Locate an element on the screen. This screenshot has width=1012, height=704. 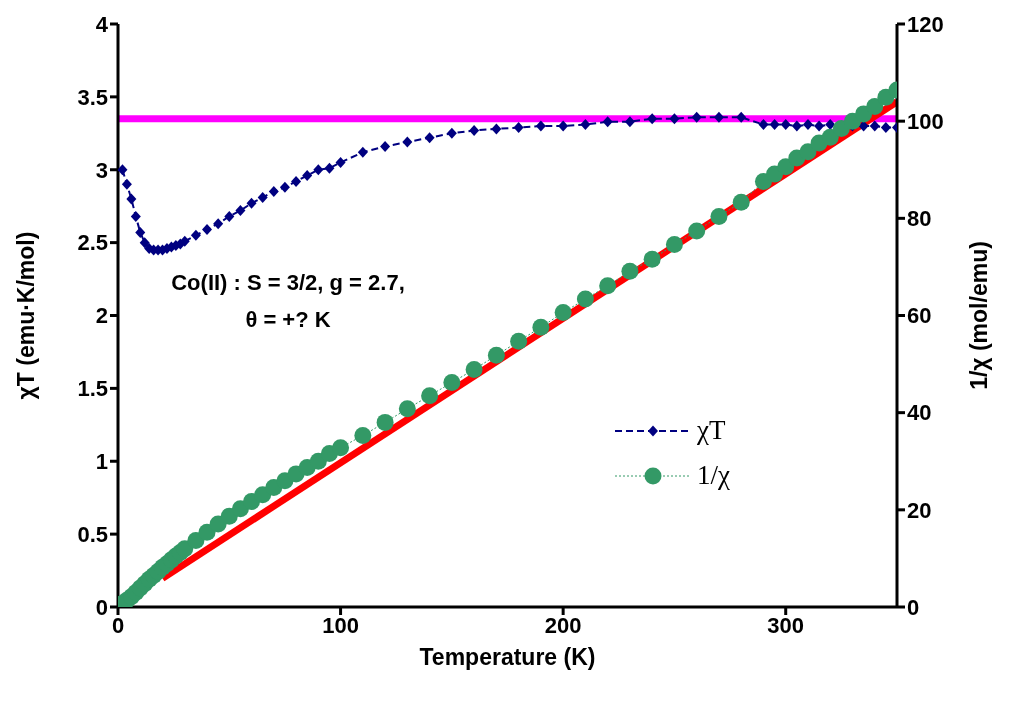
x-tick-label: 100 is located at coordinates (340, 625).